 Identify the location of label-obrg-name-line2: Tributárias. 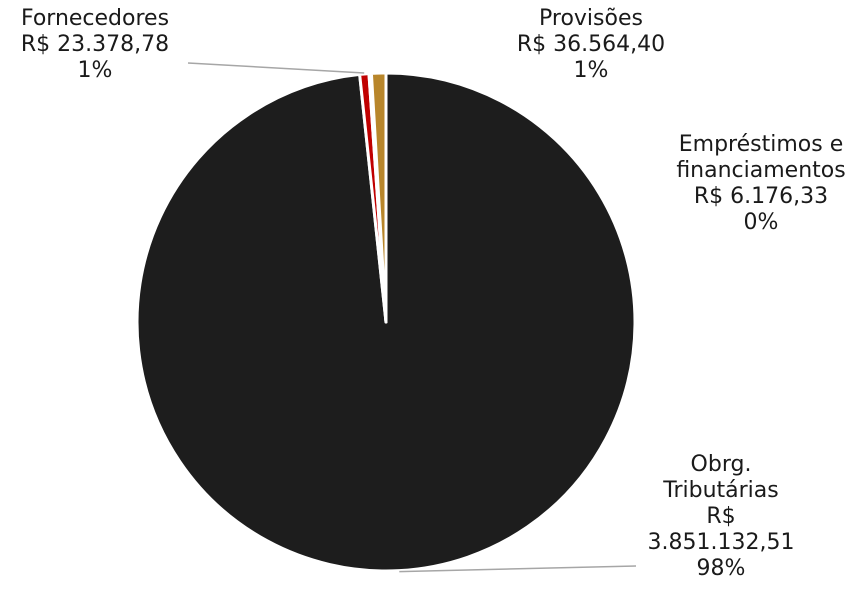
(721, 490).